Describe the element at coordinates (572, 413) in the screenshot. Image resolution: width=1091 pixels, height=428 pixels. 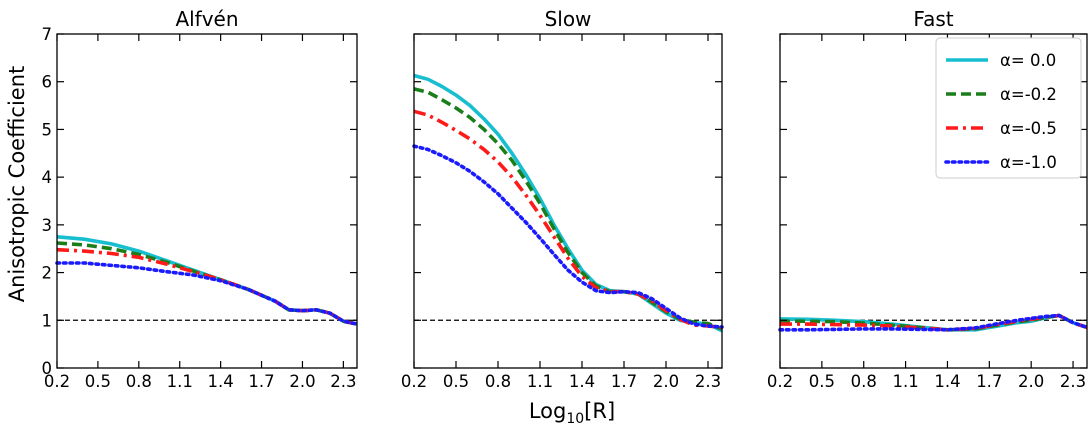
I see `x-axis-label: Log10[R]` at that location.